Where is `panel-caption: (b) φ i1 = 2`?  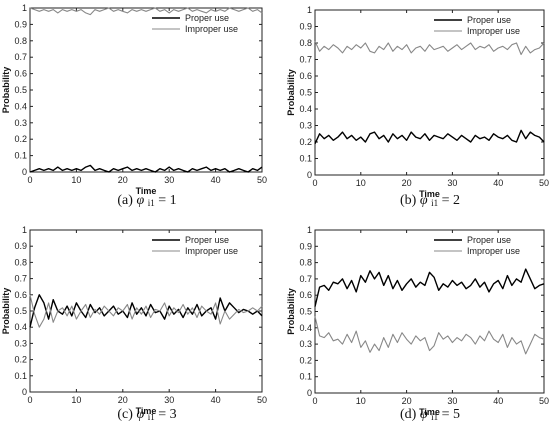 panel-caption: (b) φ i1 = 2 is located at coordinates (430, 200).